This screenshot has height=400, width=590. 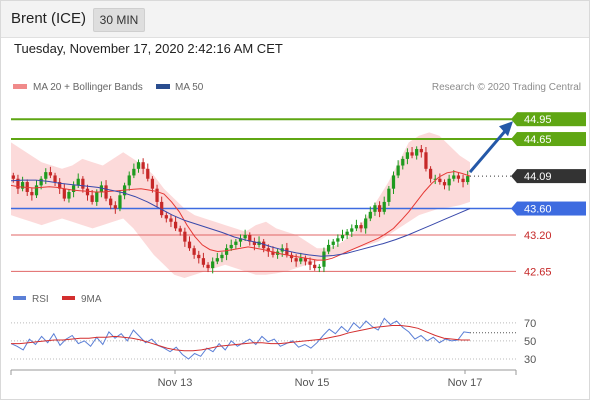 What do you see at coordinates (538, 140) in the screenshot?
I see `level-label: 44.65` at bounding box center [538, 140].